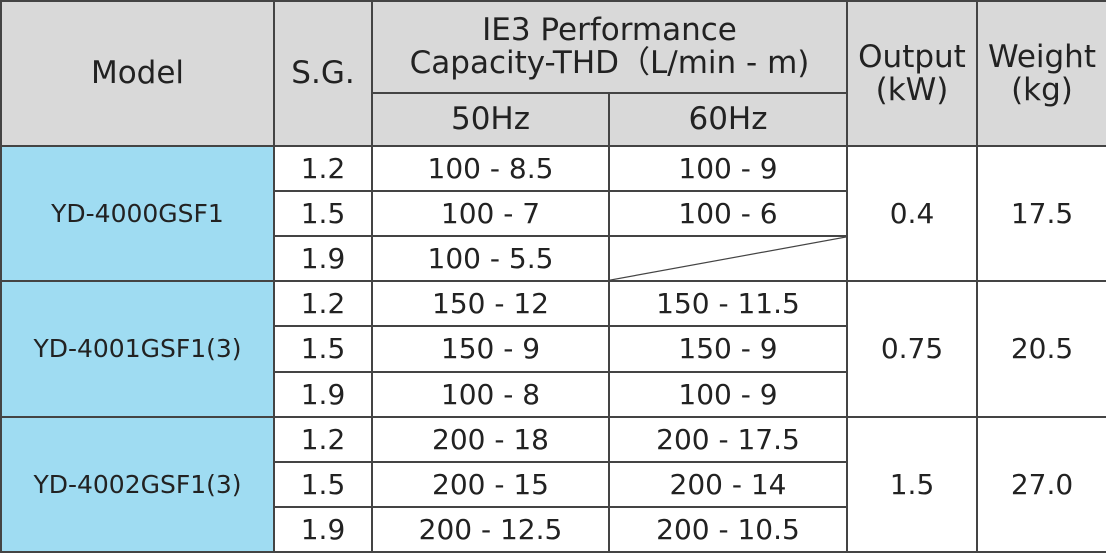 The image size is (1106, 553). What do you see at coordinates (728, 304) in the screenshot?
I see `hz60-cell: 150 - 11.5` at bounding box center [728, 304].